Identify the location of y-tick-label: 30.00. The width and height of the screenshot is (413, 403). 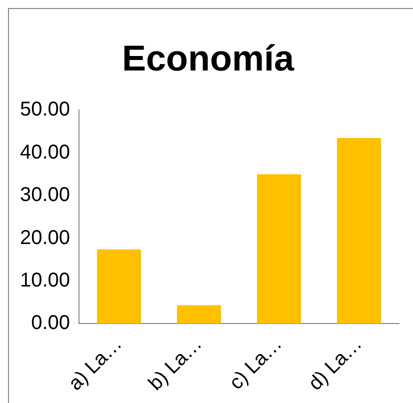
(45, 195).